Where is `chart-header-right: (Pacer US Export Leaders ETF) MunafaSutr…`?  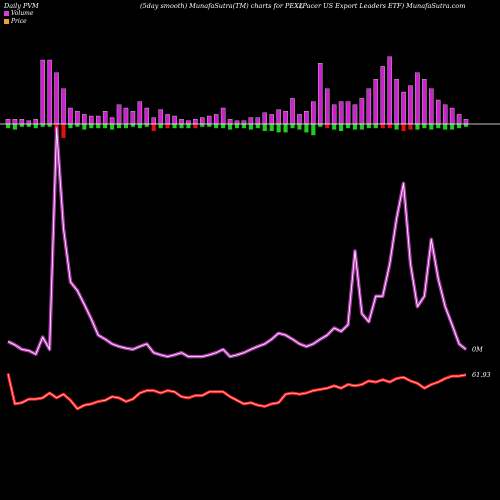 chart-header-right: (Pacer US Export Leaders ETF) MunafaSutr… is located at coordinates (383, 6).